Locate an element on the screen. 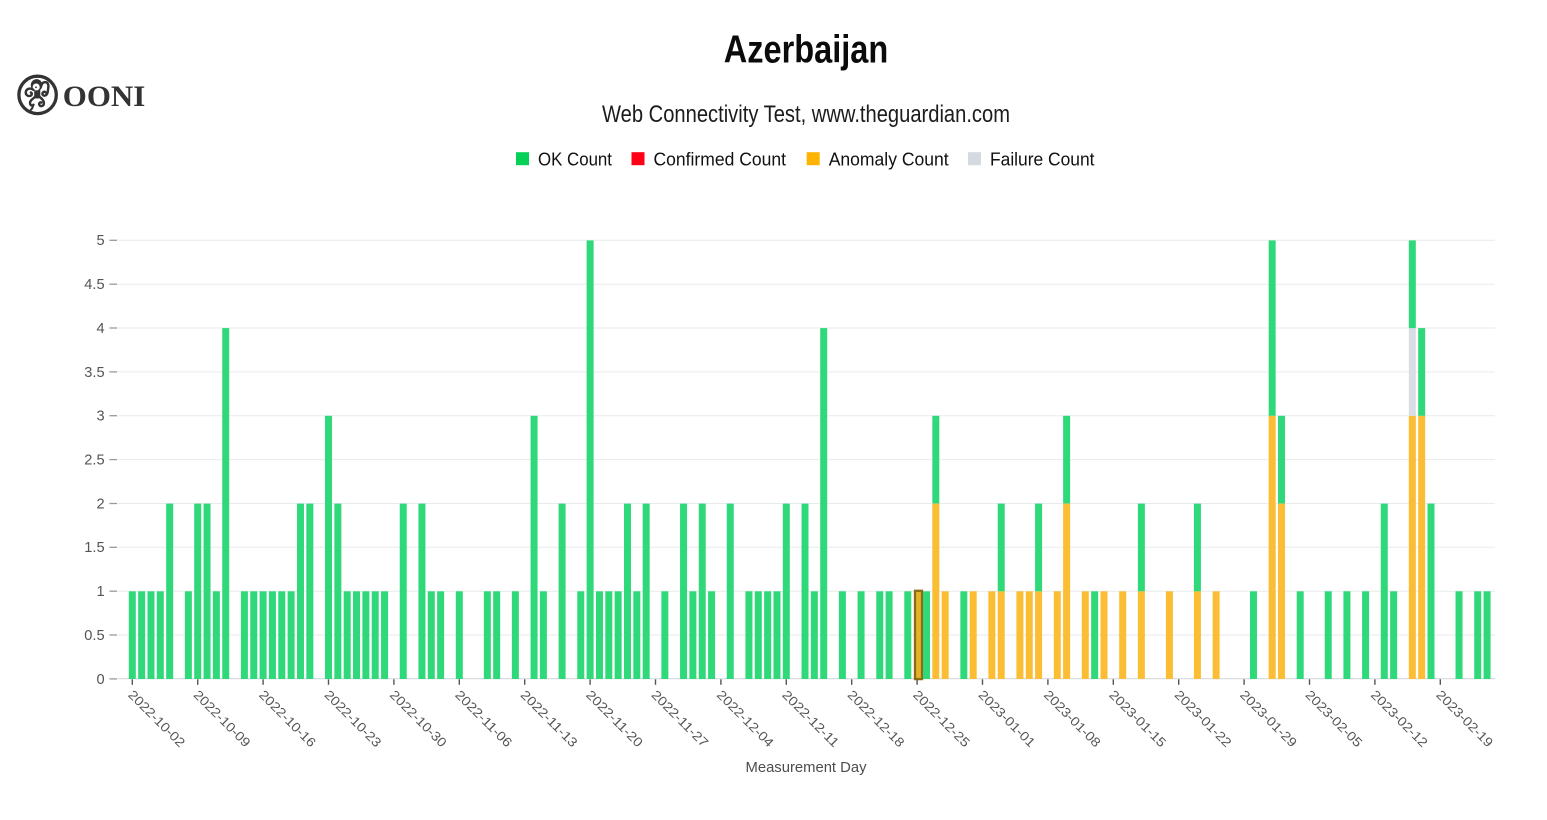 Image resolution: width=1547 pixels, height=820 pixels. svg-text: 2022-11-20 is located at coordinates (614, 718).